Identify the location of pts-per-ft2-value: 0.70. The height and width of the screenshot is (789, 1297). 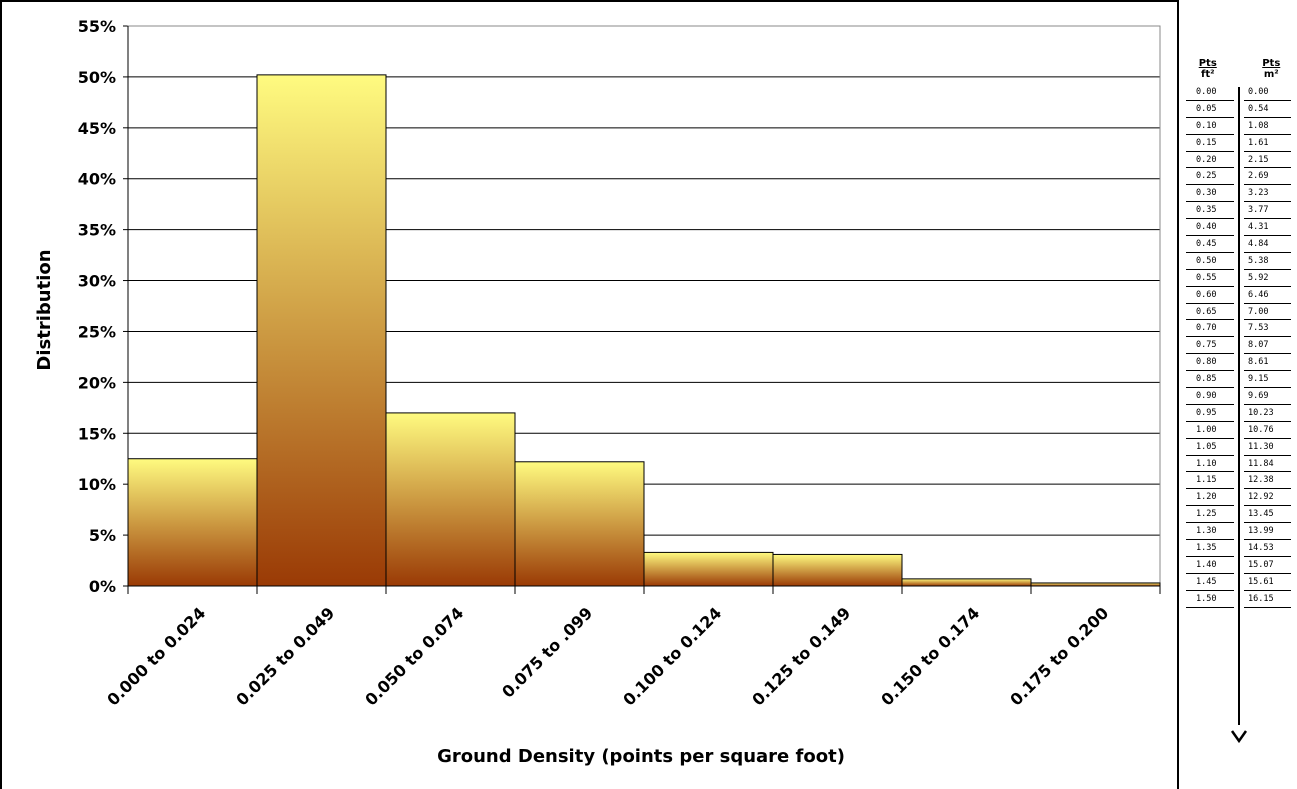
(1210, 329).